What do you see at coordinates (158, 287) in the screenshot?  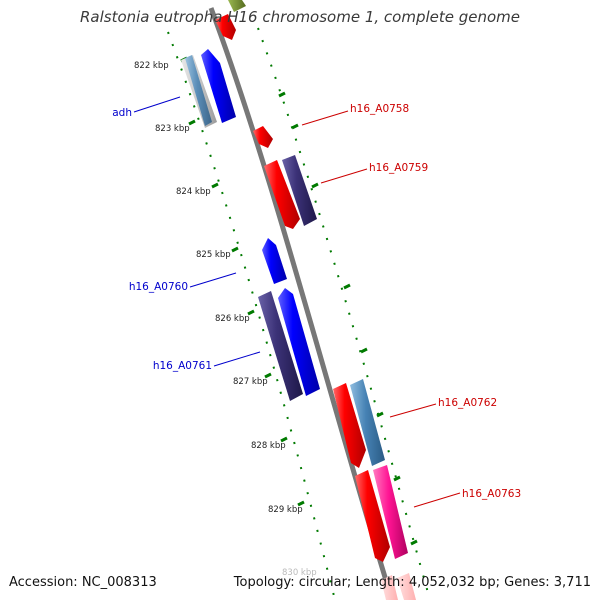 I see `gene-label-h16_A0760: h16_A0760` at bounding box center [158, 287].